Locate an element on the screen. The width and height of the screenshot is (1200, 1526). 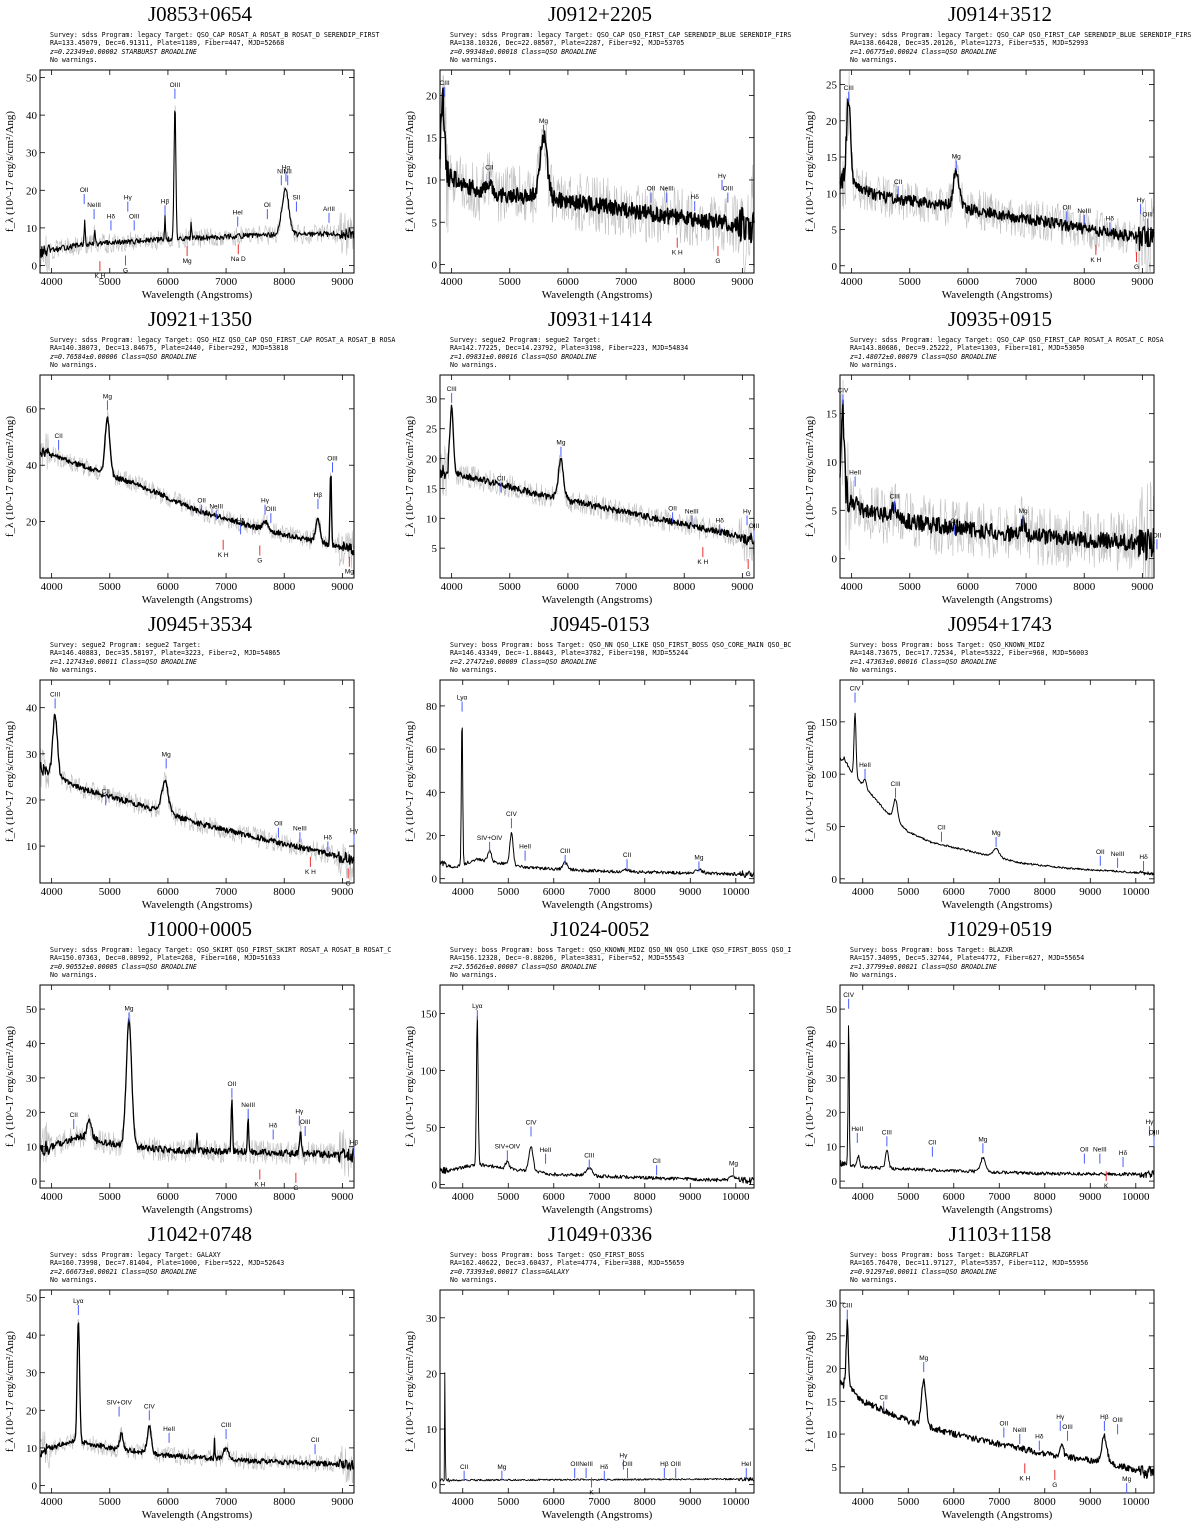
line-label: CII is located at coordinates (627, 855).